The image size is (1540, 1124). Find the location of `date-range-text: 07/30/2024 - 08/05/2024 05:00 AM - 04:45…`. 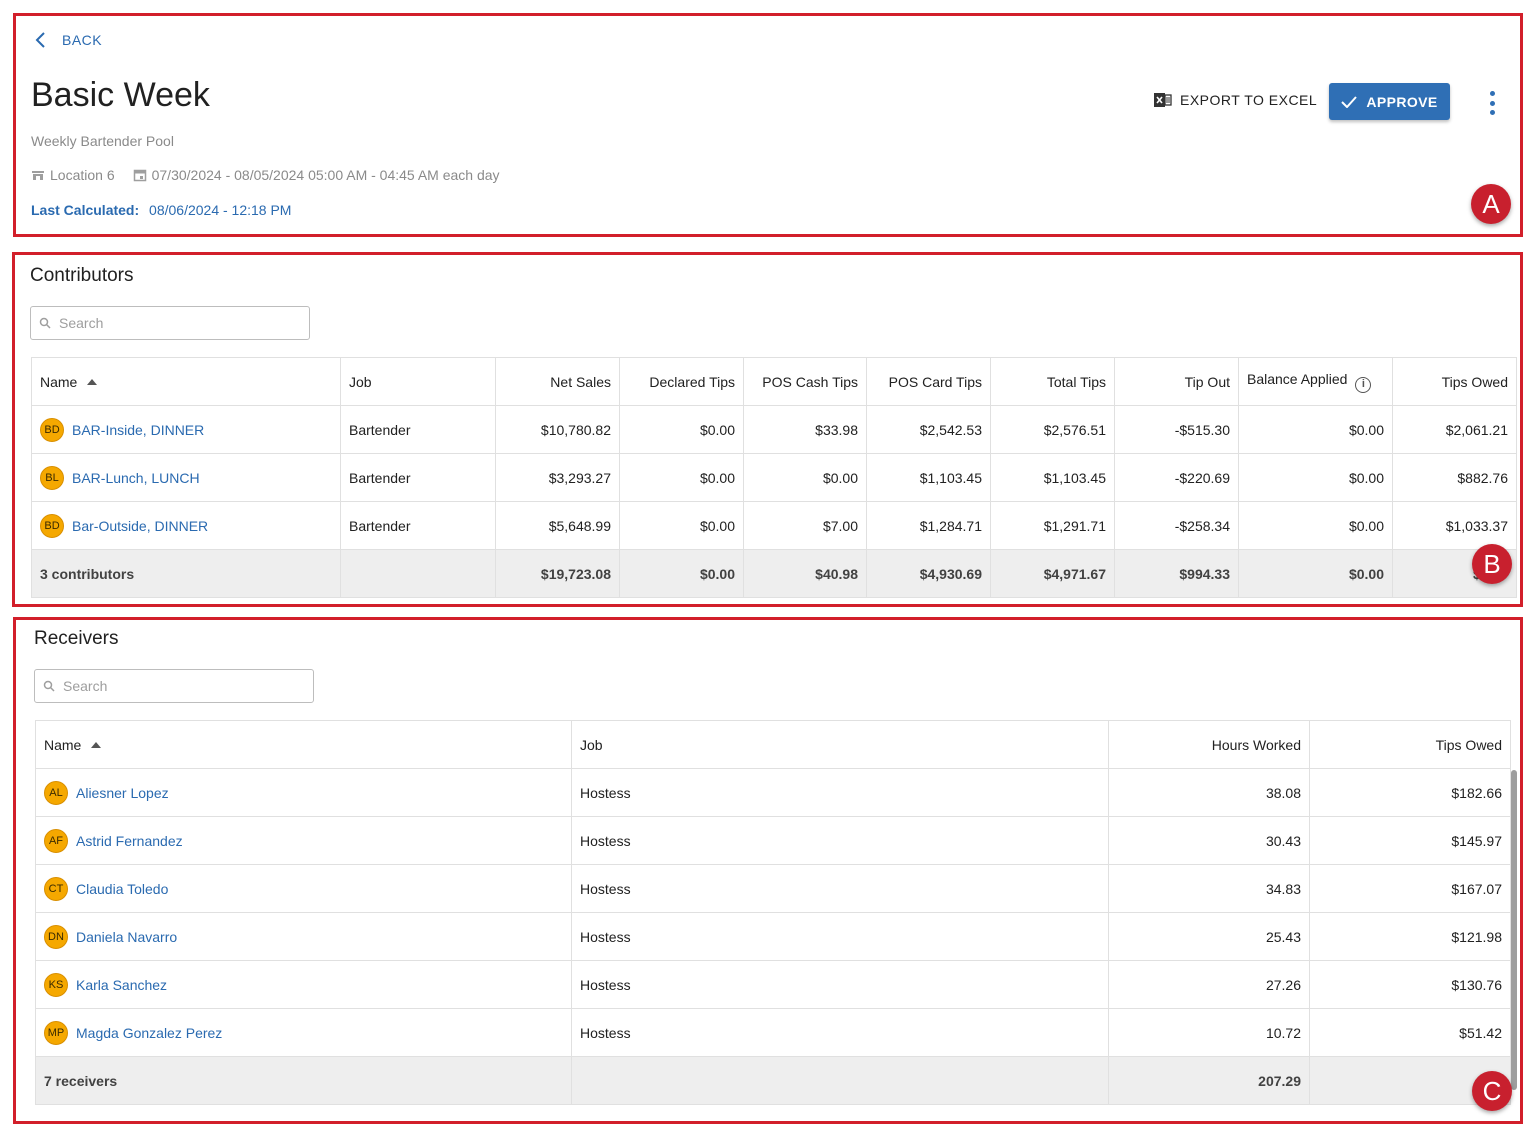

date-range-text: 07/30/2024 - 08/05/2024 05:00 AM - 04:45… is located at coordinates (325, 175).